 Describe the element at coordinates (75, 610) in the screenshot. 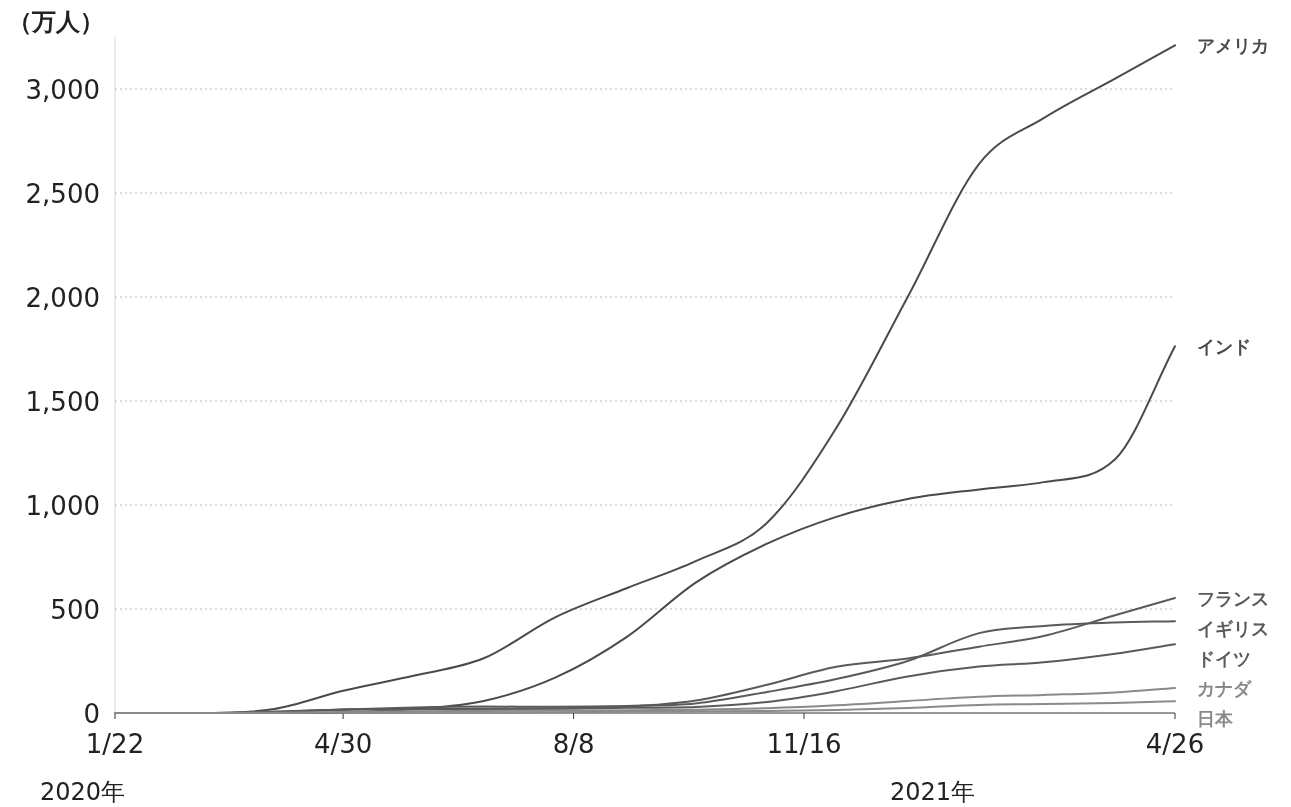

I see `y-tick-label: 500` at that location.